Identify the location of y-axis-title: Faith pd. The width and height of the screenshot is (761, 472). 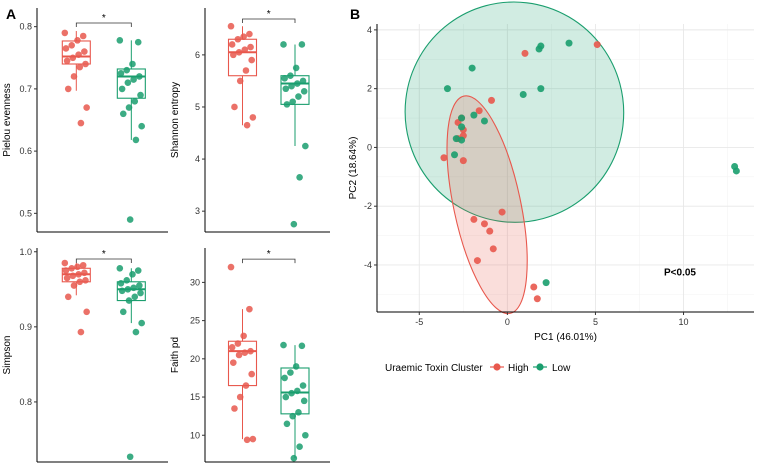
(175, 355).